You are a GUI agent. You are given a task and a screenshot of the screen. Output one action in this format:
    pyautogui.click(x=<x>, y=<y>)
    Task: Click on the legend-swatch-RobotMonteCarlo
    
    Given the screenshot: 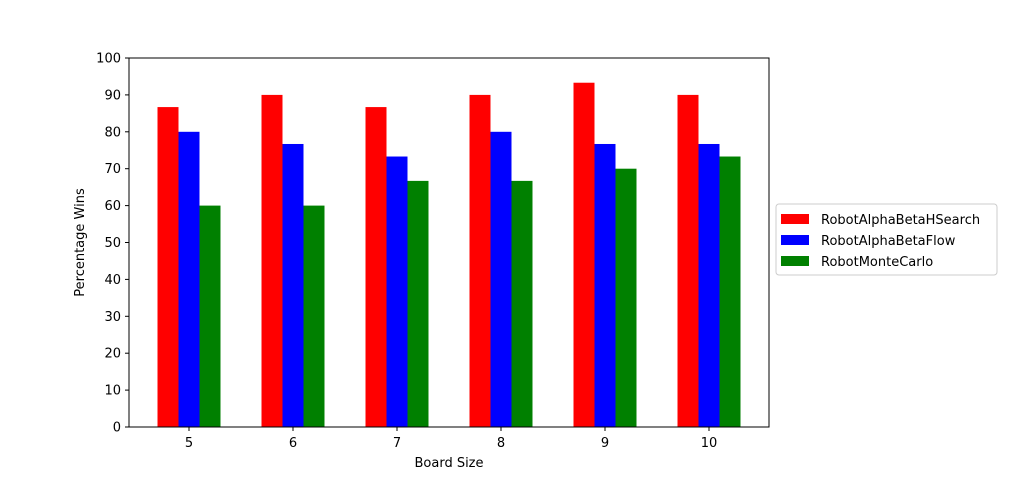 What is the action you would take?
    pyautogui.click(x=795, y=261)
    